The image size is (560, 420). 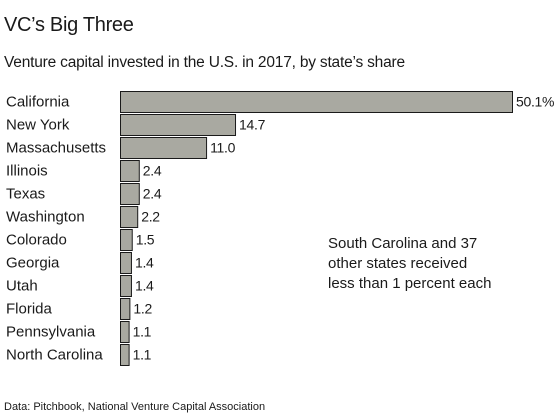 What do you see at coordinates (145, 240) in the screenshot?
I see `value-label: 1.5` at bounding box center [145, 240].